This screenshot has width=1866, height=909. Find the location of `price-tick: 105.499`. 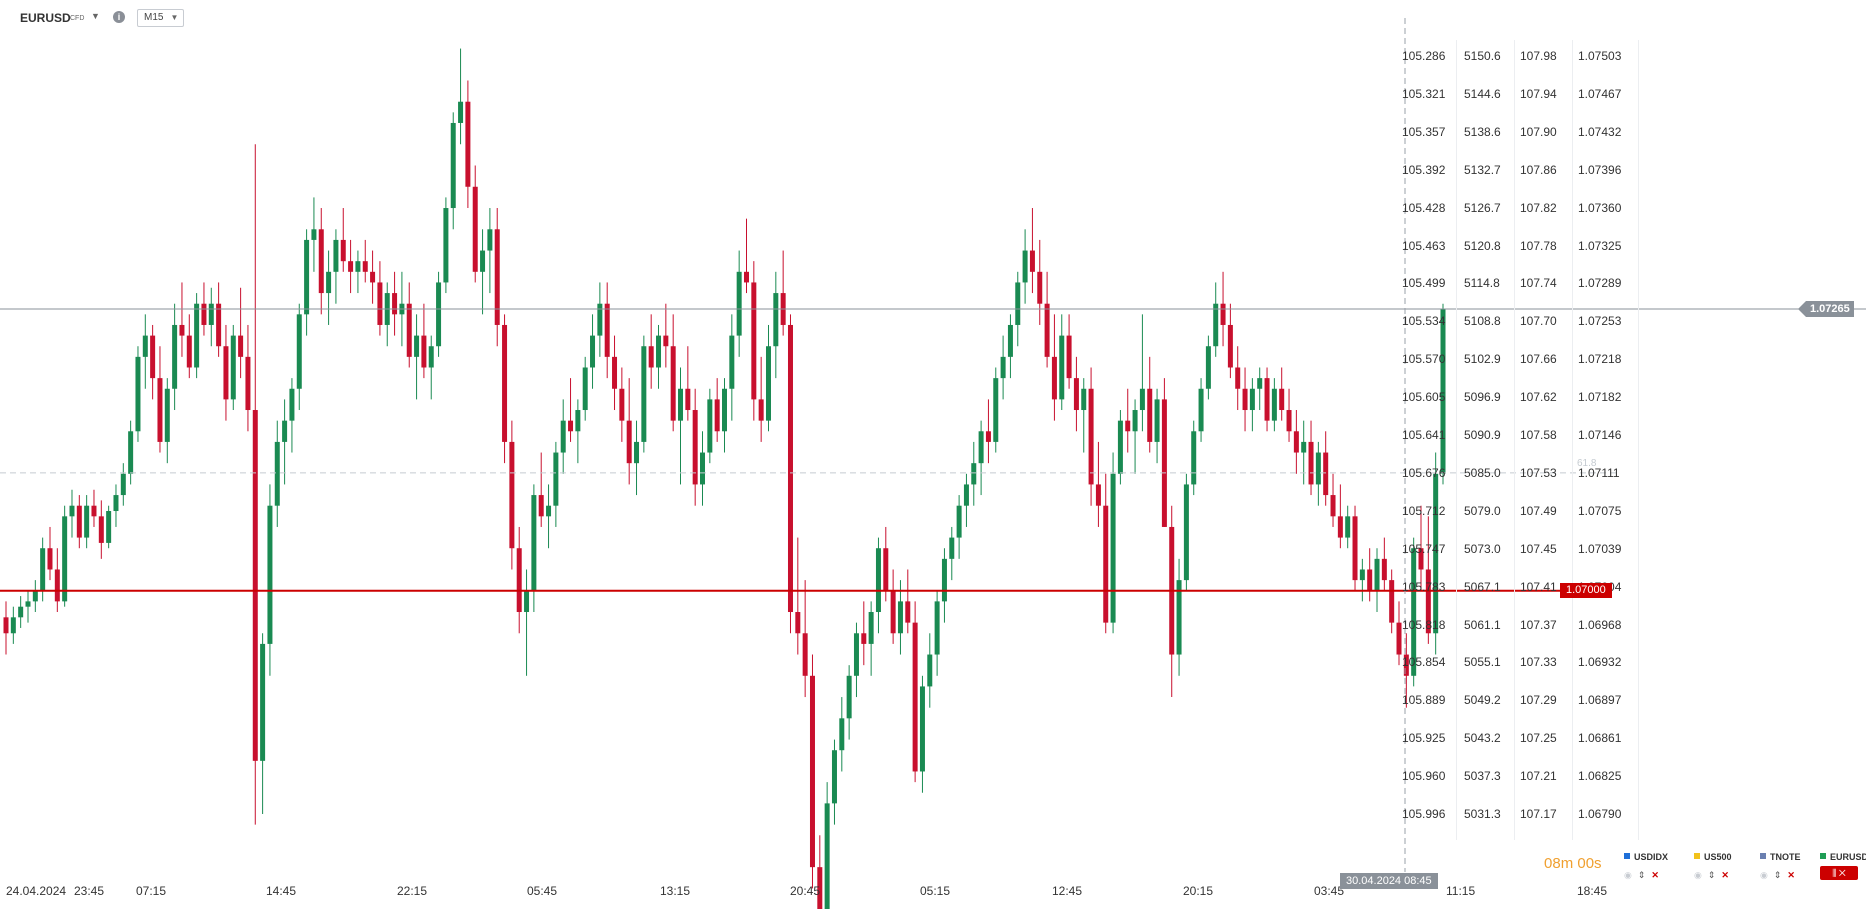

price-tick: 105.499 is located at coordinates (1424, 283).